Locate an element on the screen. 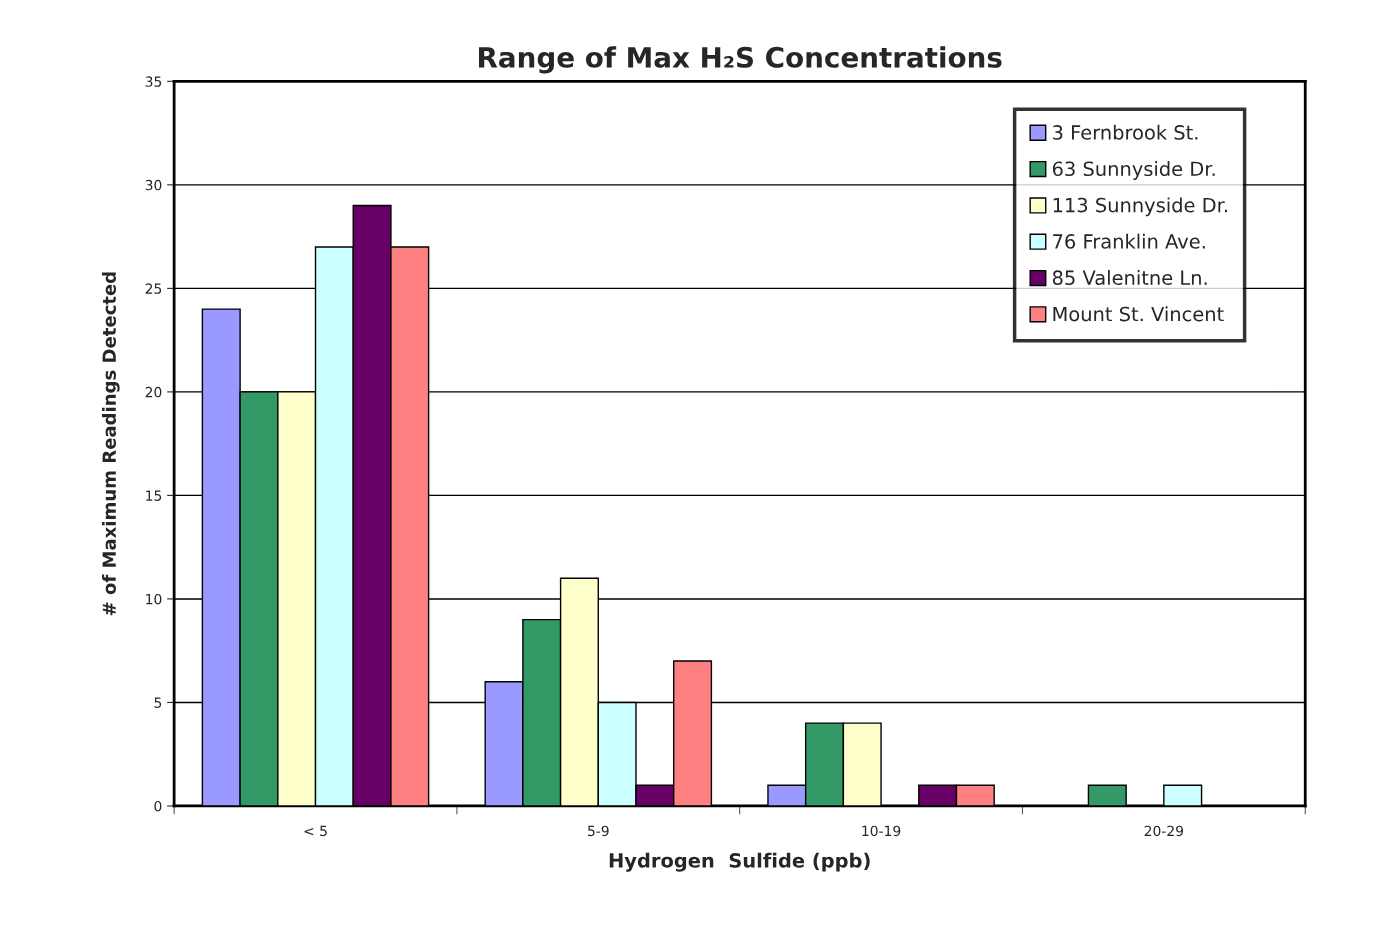 Image resolution: width=1393 pixels, height=935 pixels. y-tick-label: 0 is located at coordinates (158, 806).